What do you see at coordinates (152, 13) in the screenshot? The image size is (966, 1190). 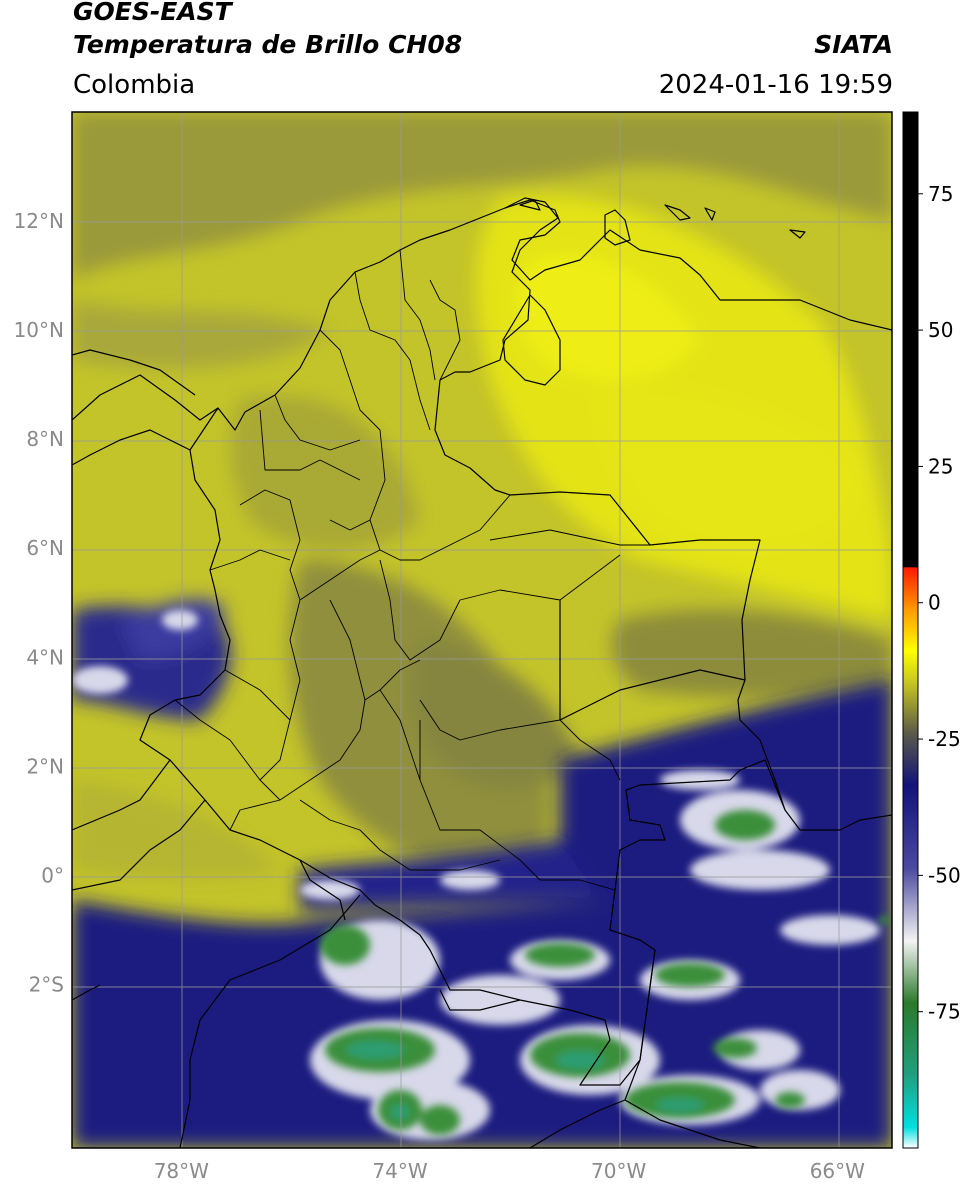 I see `title-line1: GOES-EAST` at bounding box center [152, 13].